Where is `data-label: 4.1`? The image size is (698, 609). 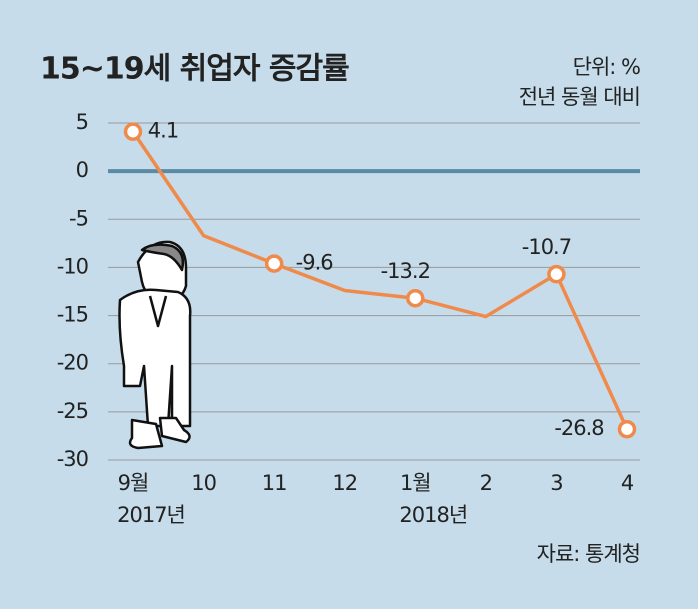 data-label: 4.1 is located at coordinates (163, 131).